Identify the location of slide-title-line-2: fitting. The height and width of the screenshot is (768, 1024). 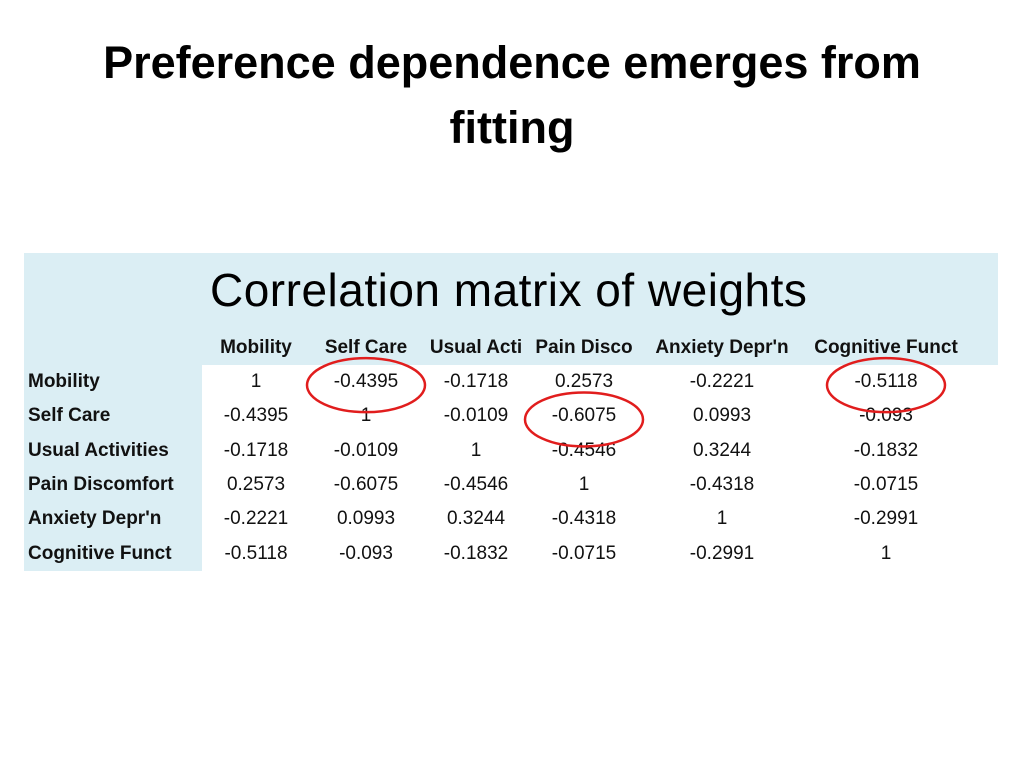
(512, 128).